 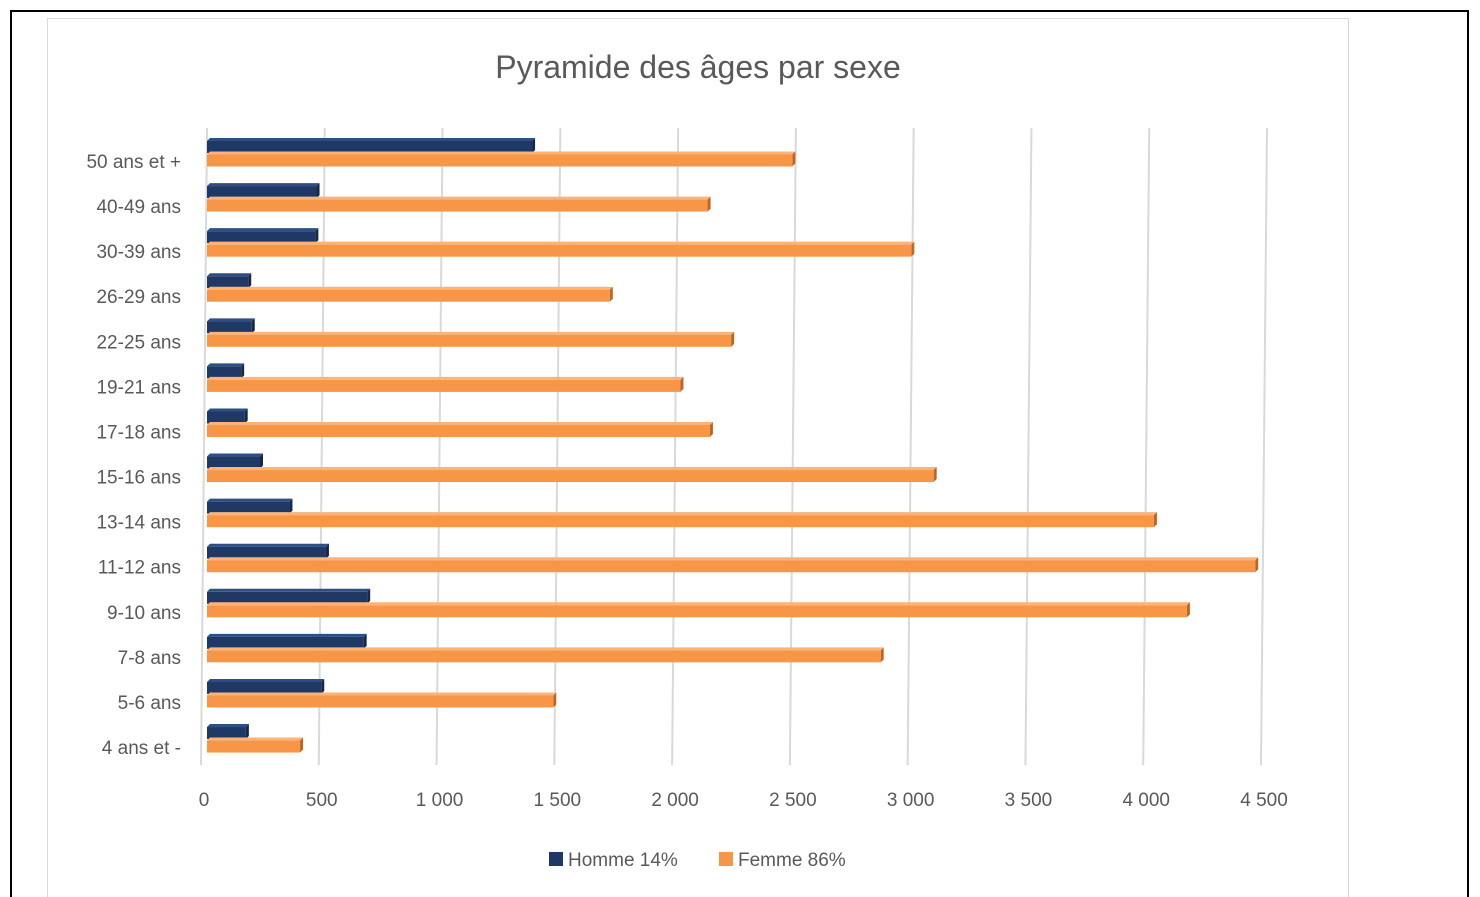 I want to click on bar-homme-14-13-14-ans, so click(x=250, y=506).